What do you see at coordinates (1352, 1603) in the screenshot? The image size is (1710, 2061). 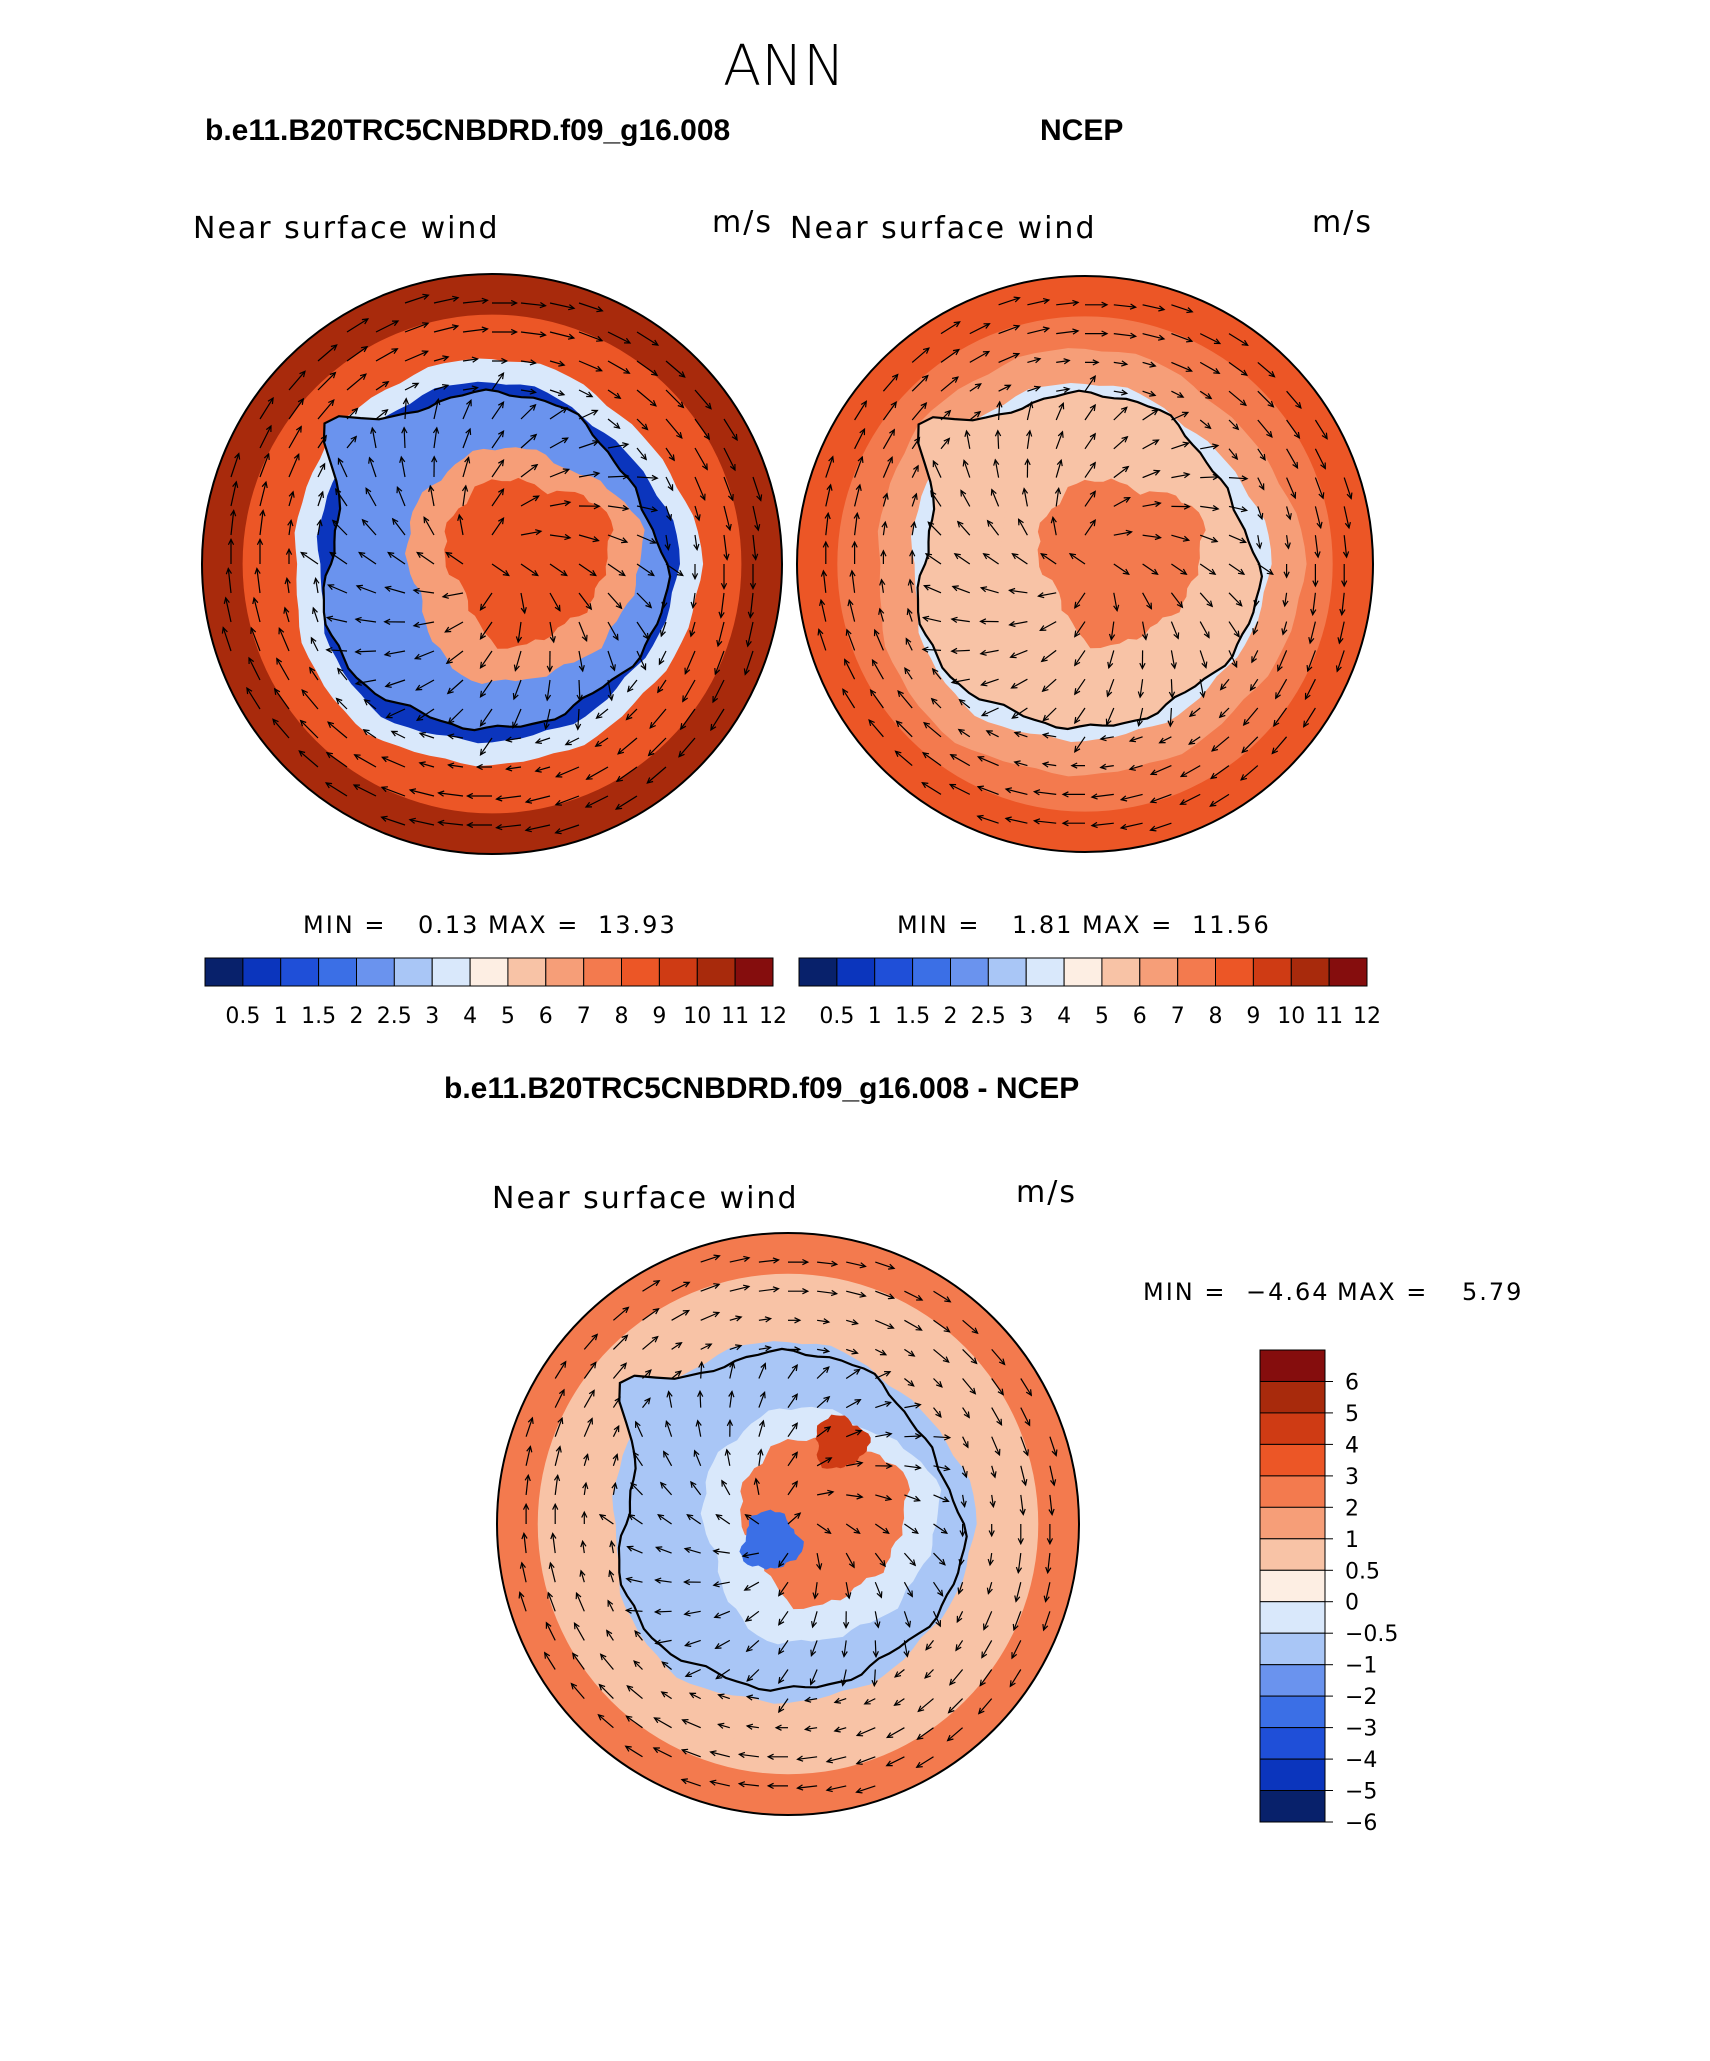 I see `colorbar-tick-label: 0` at bounding box center [1352, 1603].